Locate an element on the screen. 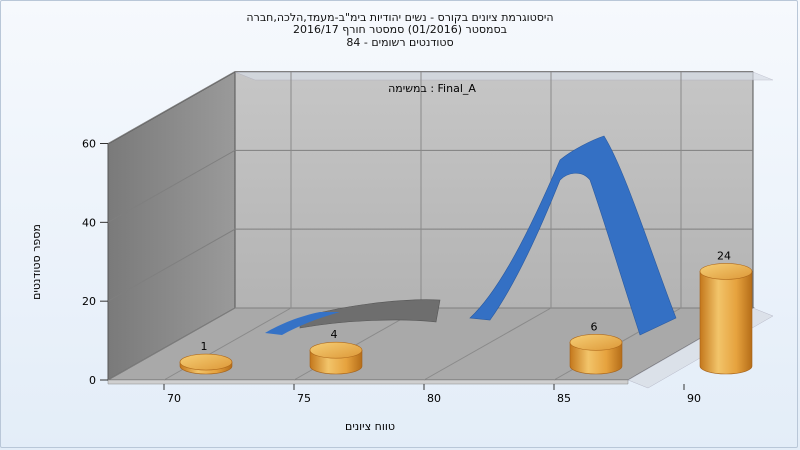 This screenshot has width=800, height=450. data-label-85: 6 is located at coordinates (594, 326).